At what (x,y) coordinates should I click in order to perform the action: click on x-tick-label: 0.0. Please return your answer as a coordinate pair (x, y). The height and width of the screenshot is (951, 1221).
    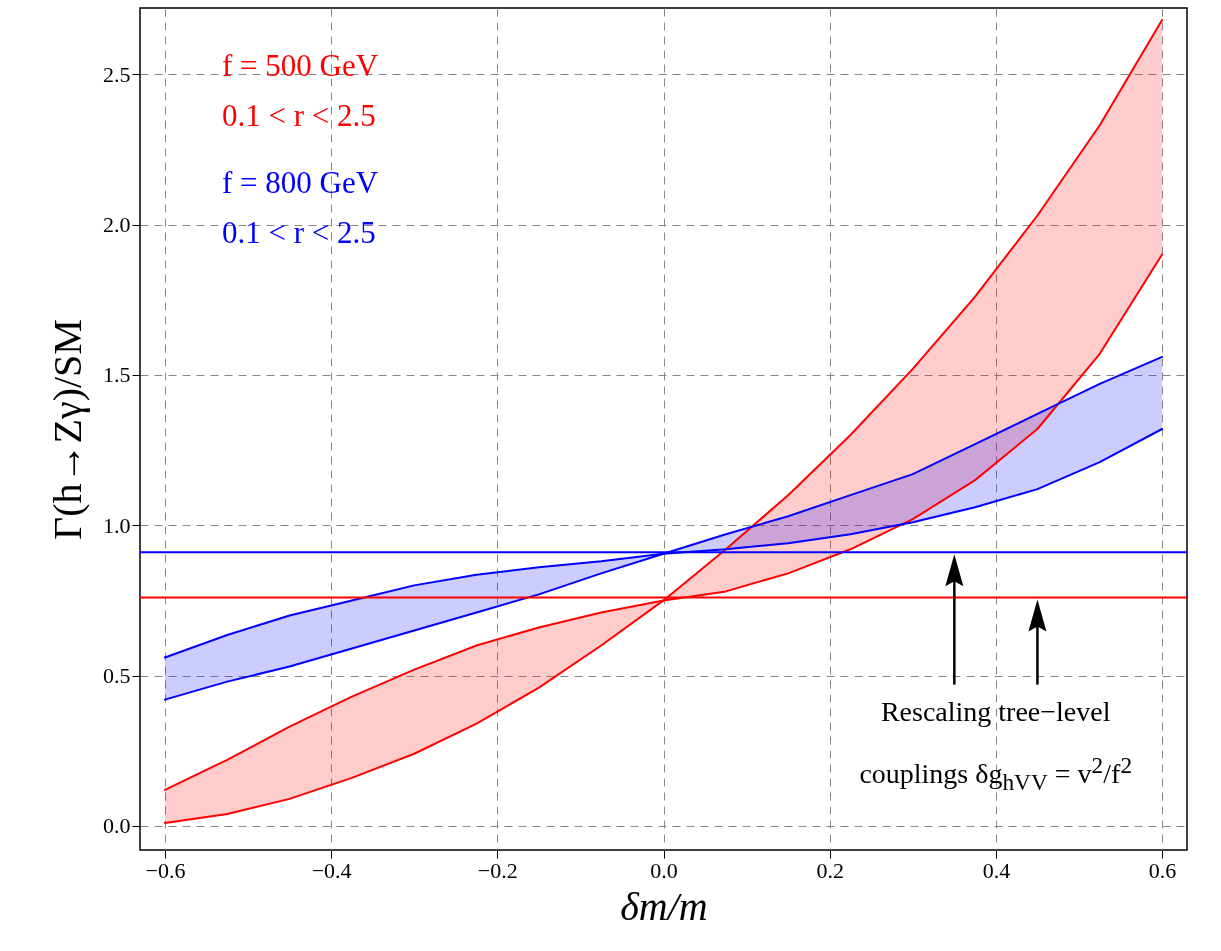
    Looking at the image, I should click on (664, 870).